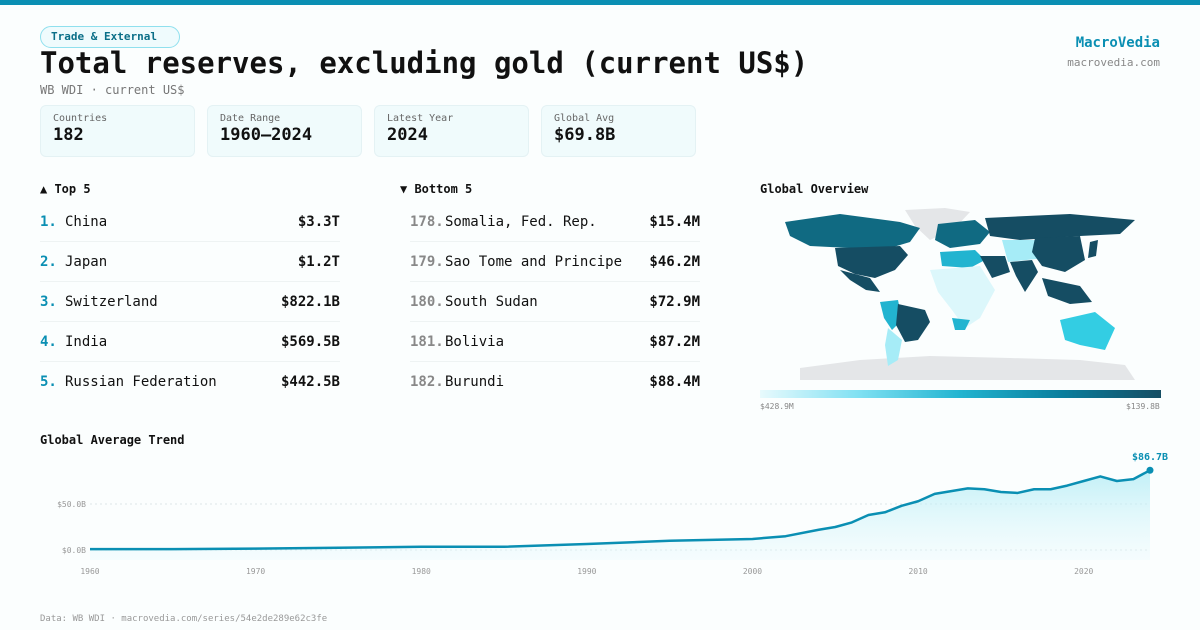  What do you see at coordinates (555, 342) in the screenshot?
I see `list-item: 181. Bolivia $87.2M` at bounding box center [555, 342].